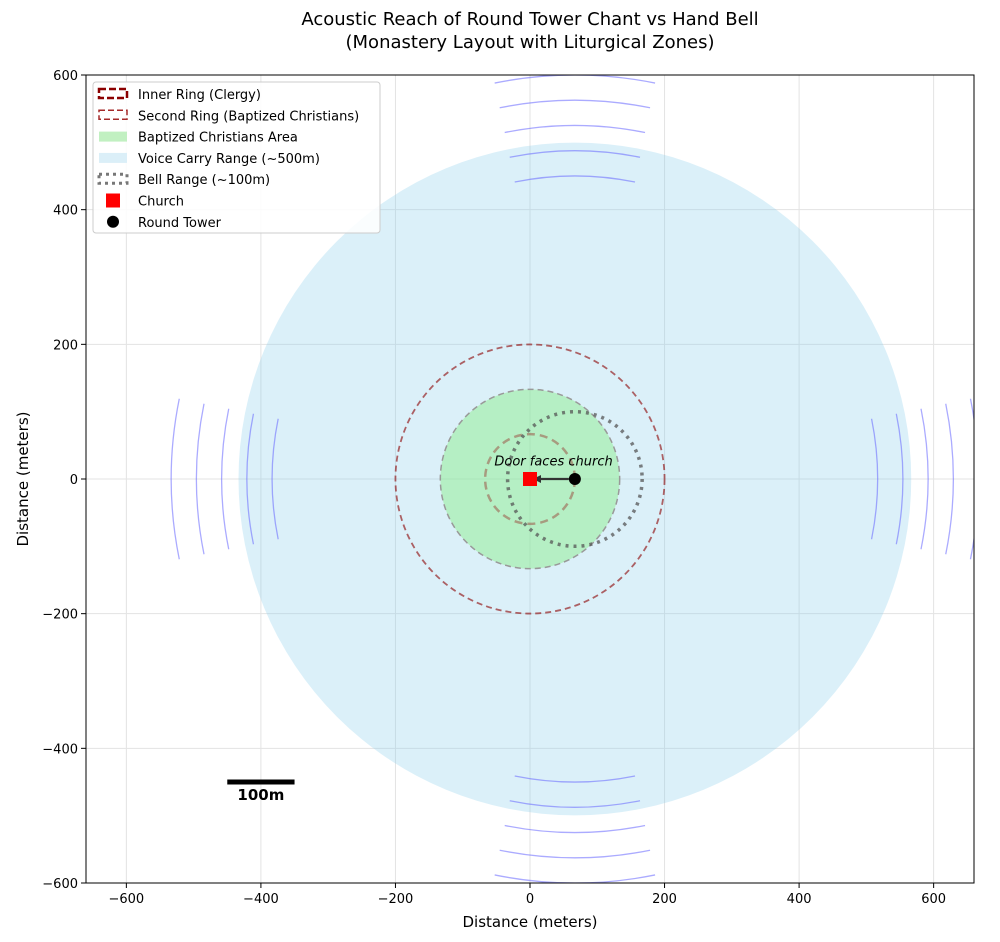 The height and width of the screenshot is (942, 1000). I want to click on y-tick-label: −200, so click(60, 615).